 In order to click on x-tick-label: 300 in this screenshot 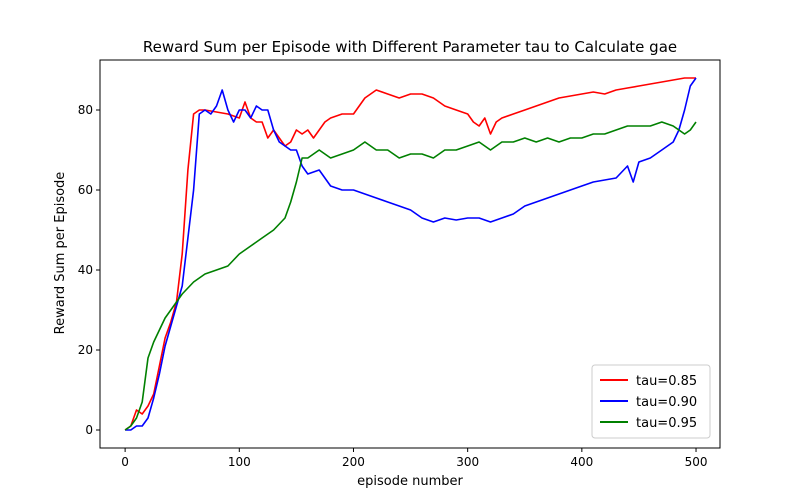, I will do `click(467, 462)`.